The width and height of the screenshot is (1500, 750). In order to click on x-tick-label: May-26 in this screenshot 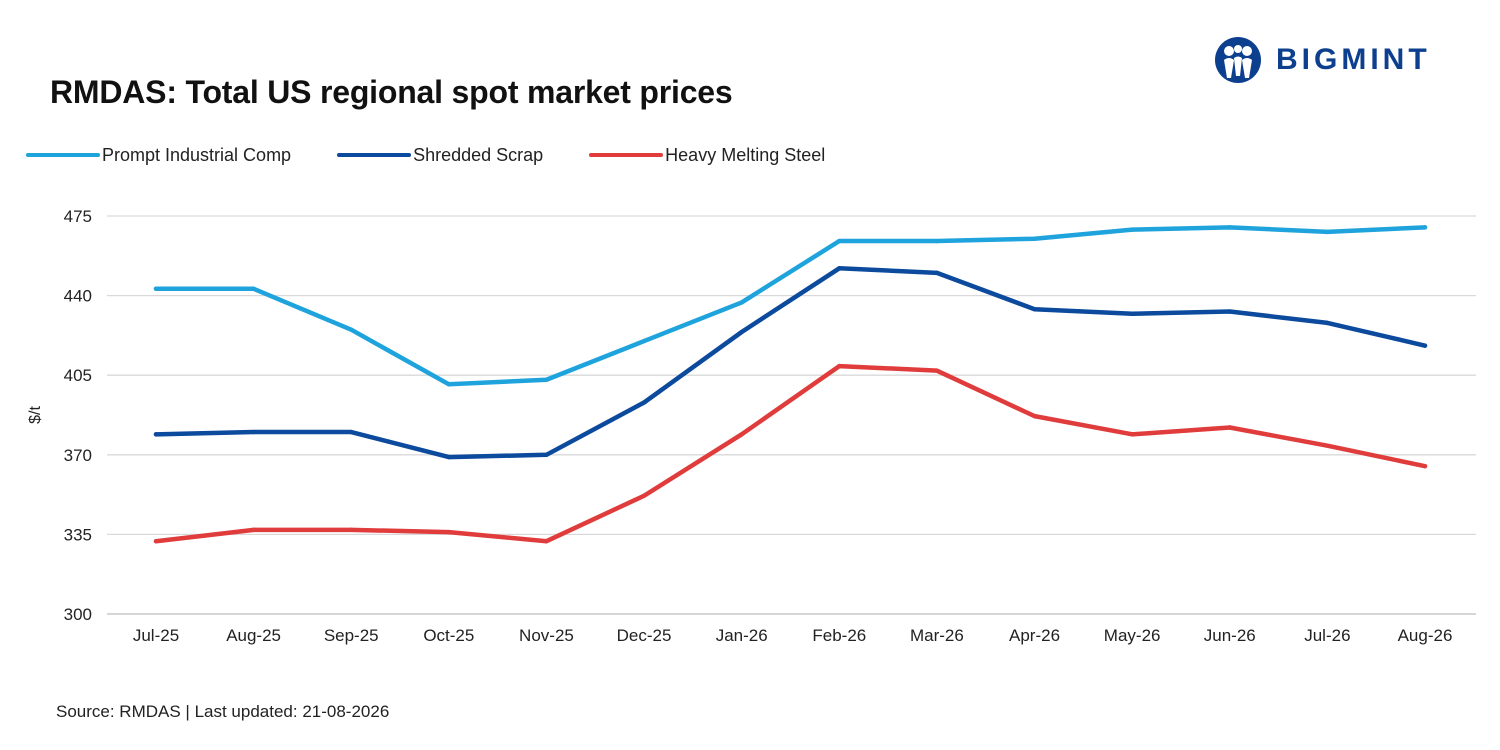, I will do `click(1132, 635)`.